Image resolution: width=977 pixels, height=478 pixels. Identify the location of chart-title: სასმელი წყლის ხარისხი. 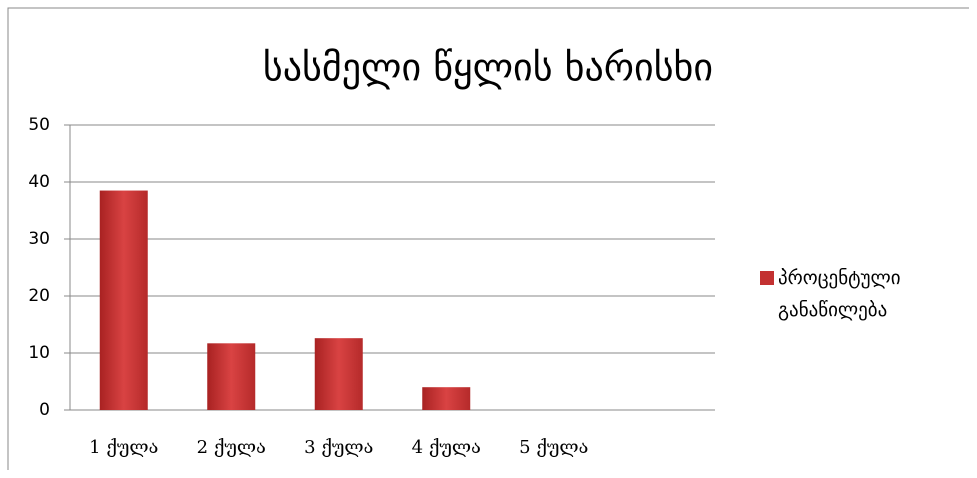
(488, 68).